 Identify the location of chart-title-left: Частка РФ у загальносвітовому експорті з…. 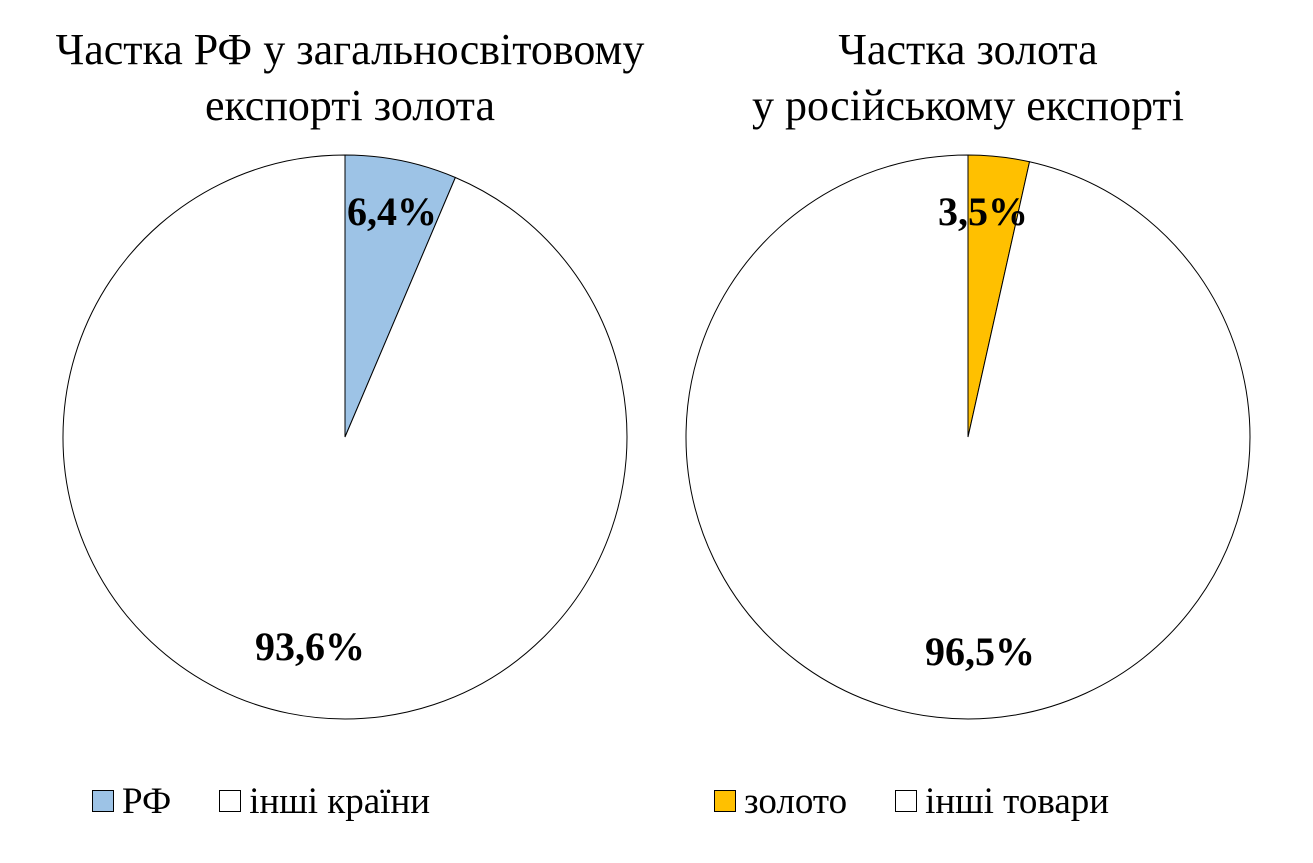
(350, 78).